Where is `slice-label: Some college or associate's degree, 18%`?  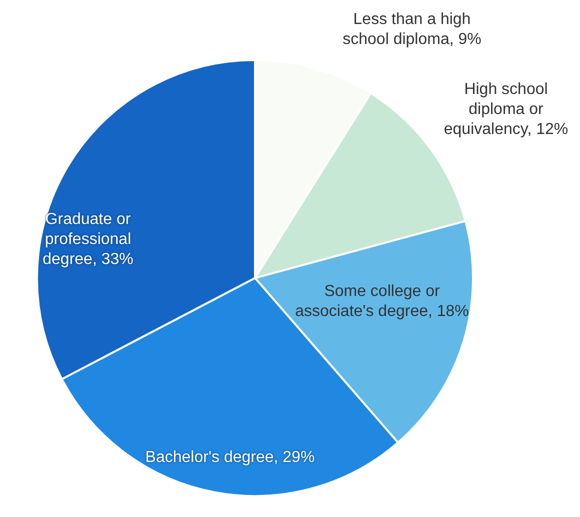 slice-label: Some college or associate's degree, 18% is located at coordinates (382, 302).